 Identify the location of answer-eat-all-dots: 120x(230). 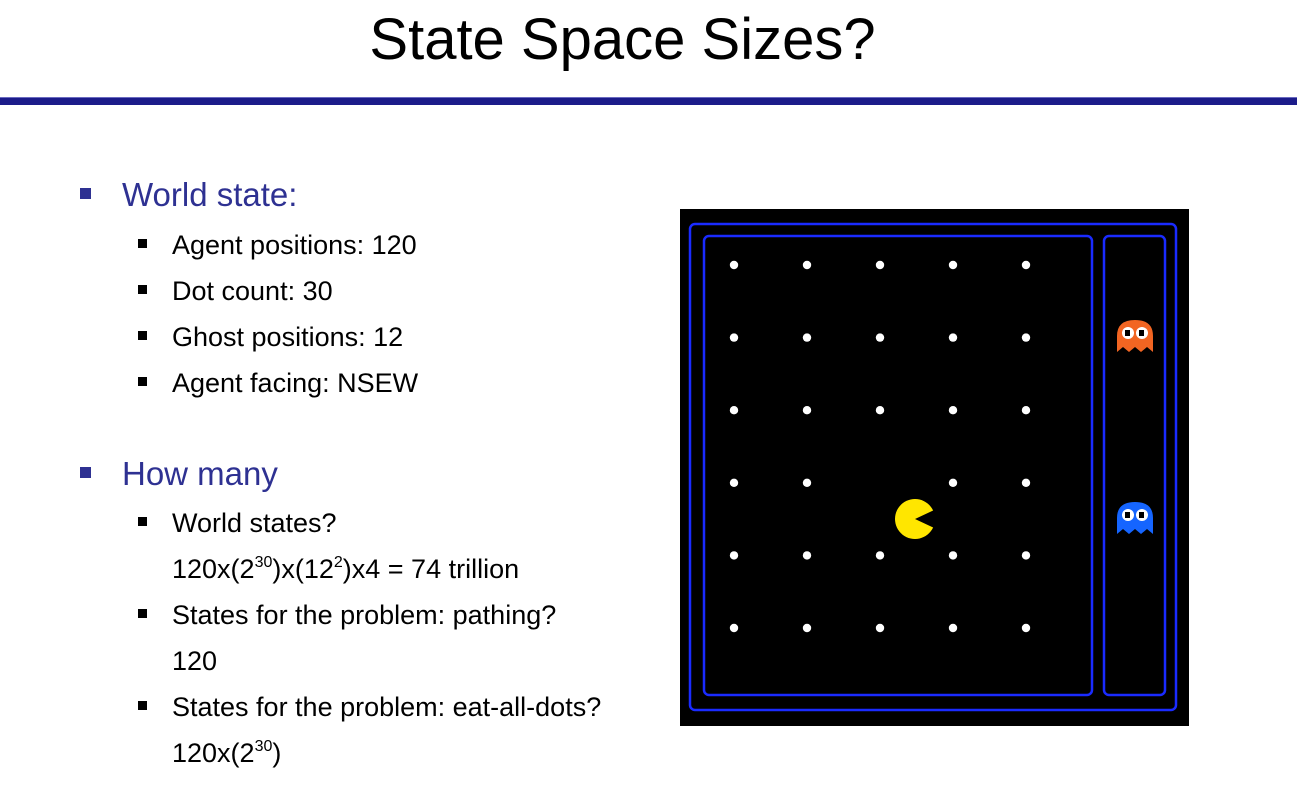
(226, 753).